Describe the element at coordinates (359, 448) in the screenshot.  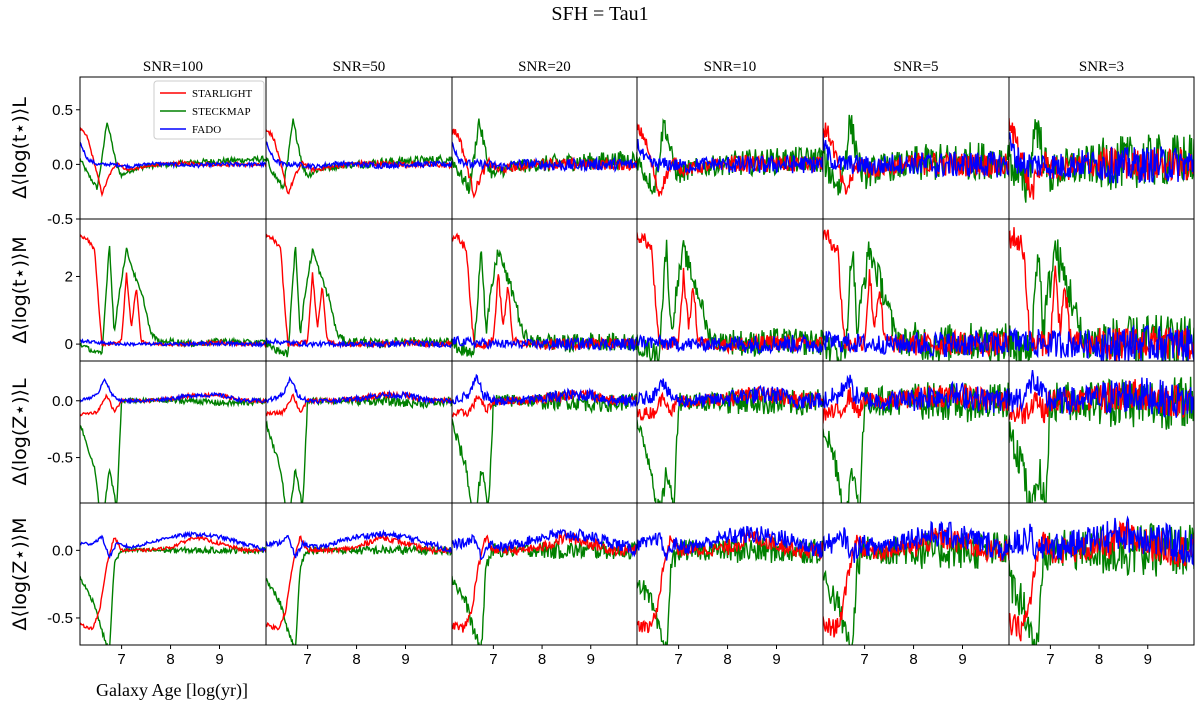
I see `series-steckmap-r3-c2` at that location.